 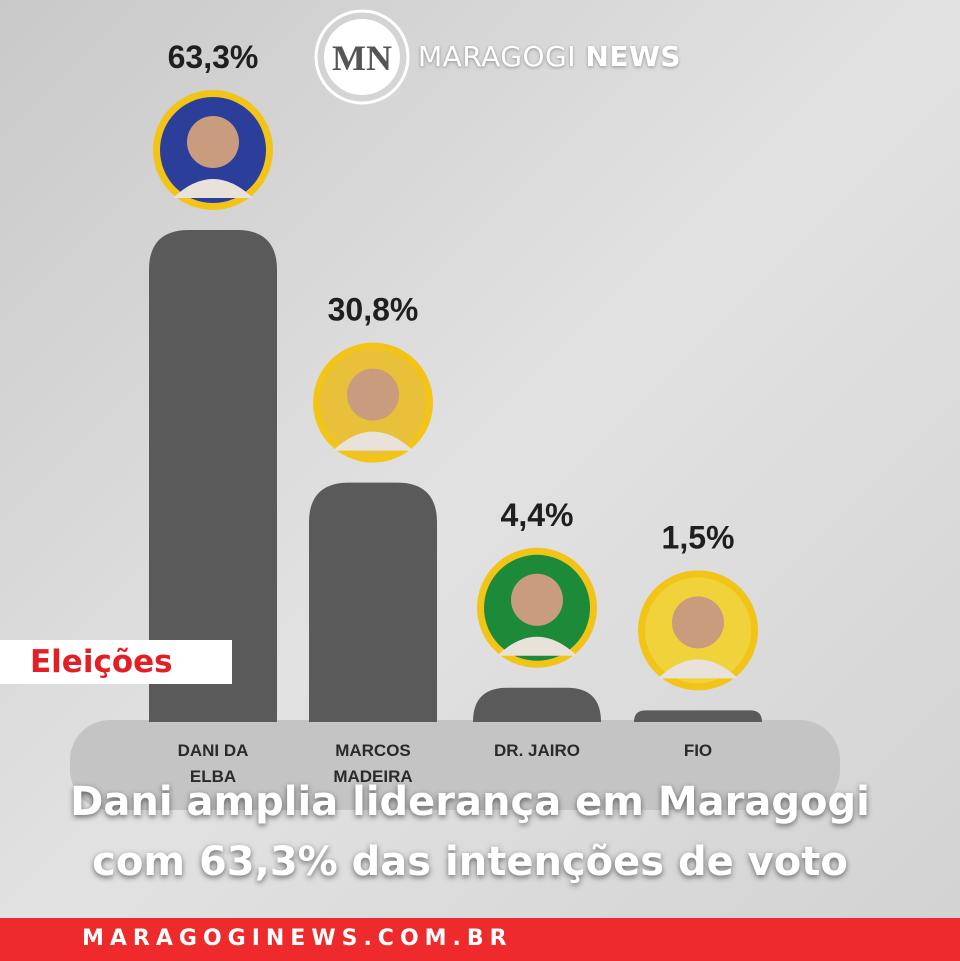 What do you see at coordinates (213, 57) in the screenshot?
I see `value-label: 63,3%` at bounding box center [213, 57].